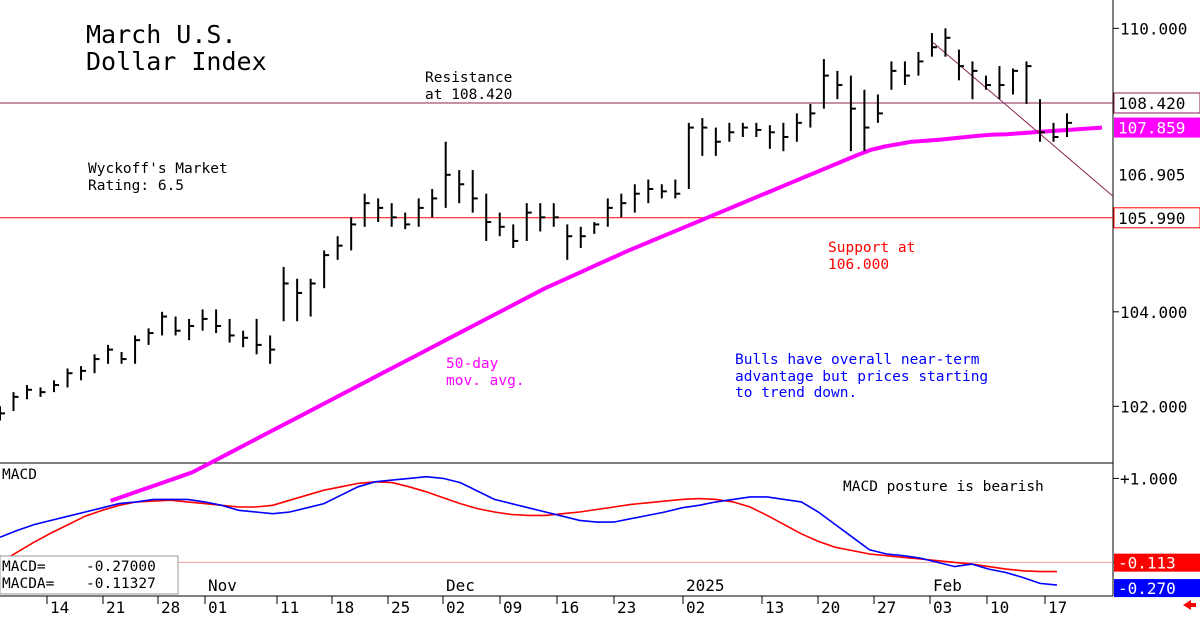 The width and height of the screenshot is (1200, 618). Describe the element at coordinates (1149, 478) in the screenshot. I see `macd-tick-label: +1.000` at that location.